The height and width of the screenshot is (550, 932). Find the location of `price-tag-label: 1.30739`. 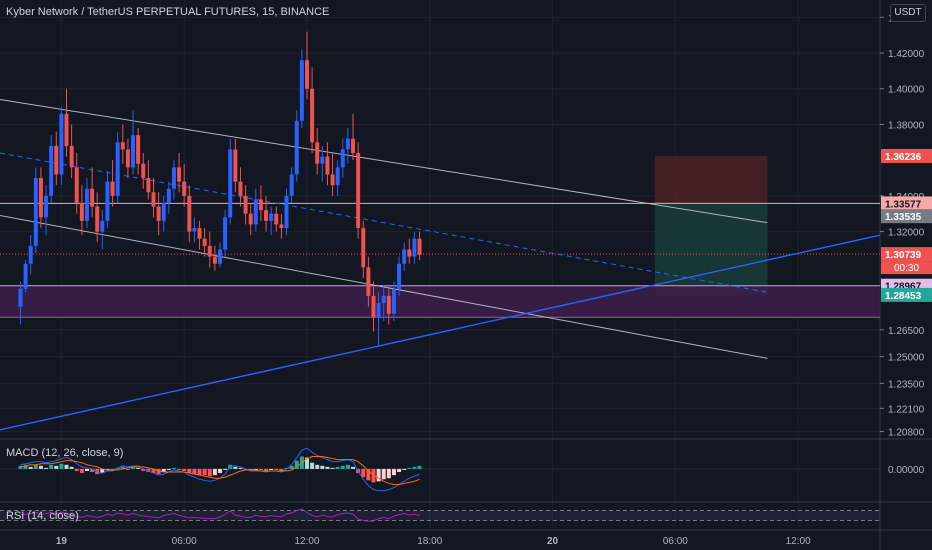

price-tag-label: 1.30739 is located at coordinates (903, 255).